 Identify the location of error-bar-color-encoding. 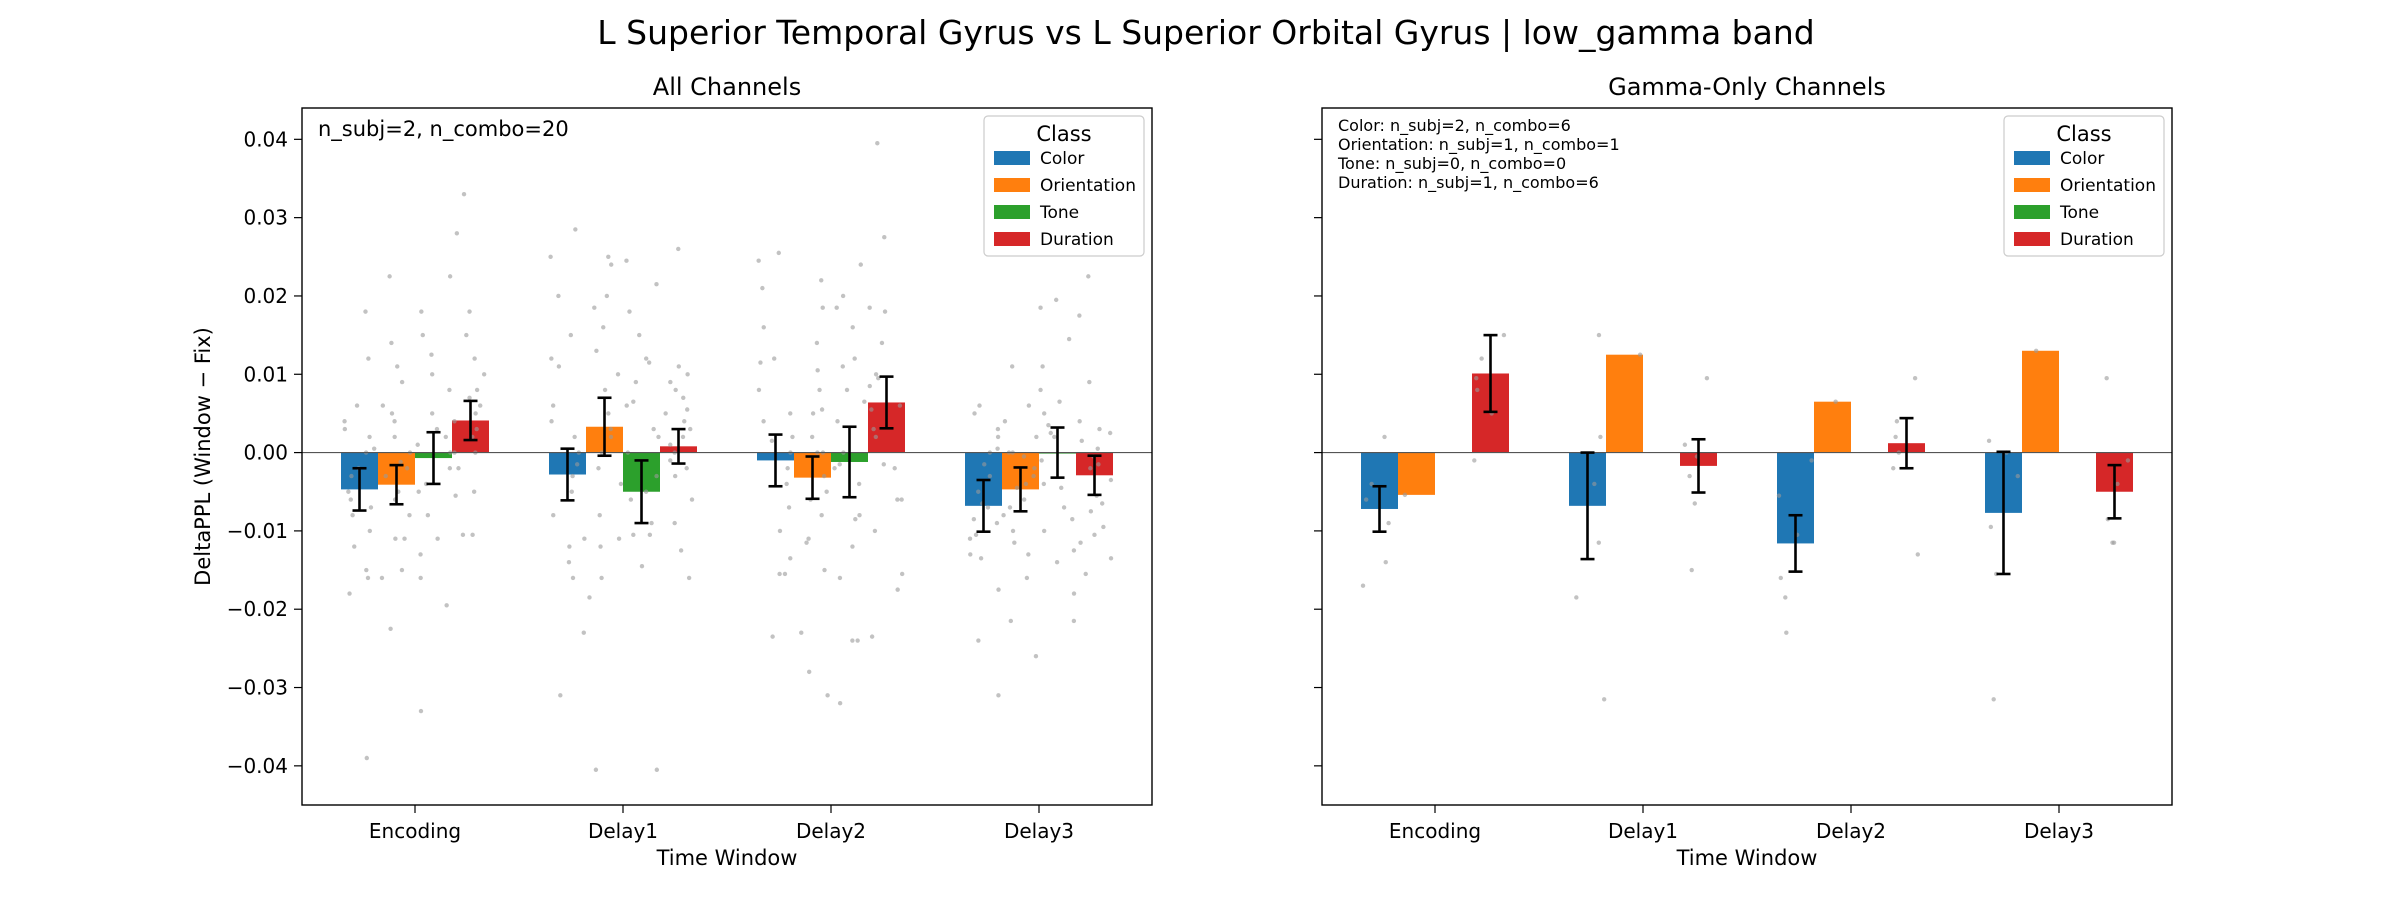
(359, 489).